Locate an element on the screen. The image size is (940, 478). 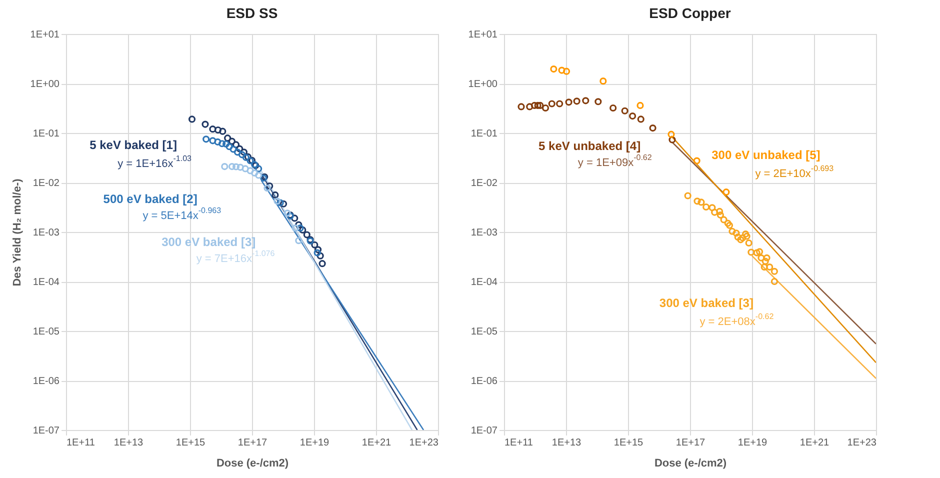
chart-title: ESD SS is located at coordinates (252, 13).